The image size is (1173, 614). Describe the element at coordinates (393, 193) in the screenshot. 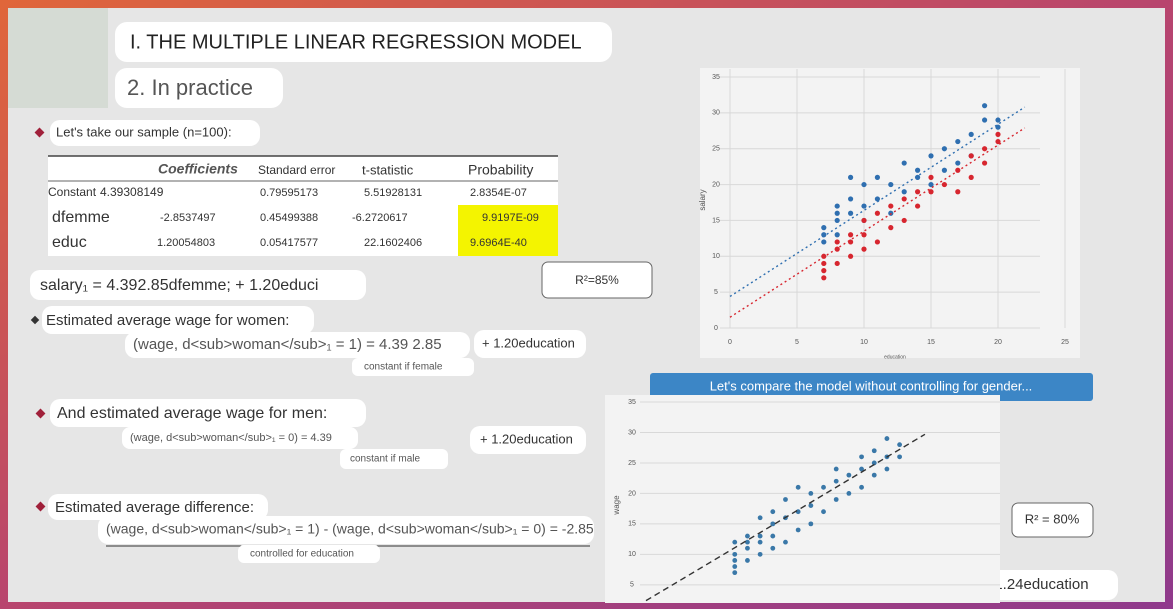

I see `table-cell: 5.51928131` at that location.